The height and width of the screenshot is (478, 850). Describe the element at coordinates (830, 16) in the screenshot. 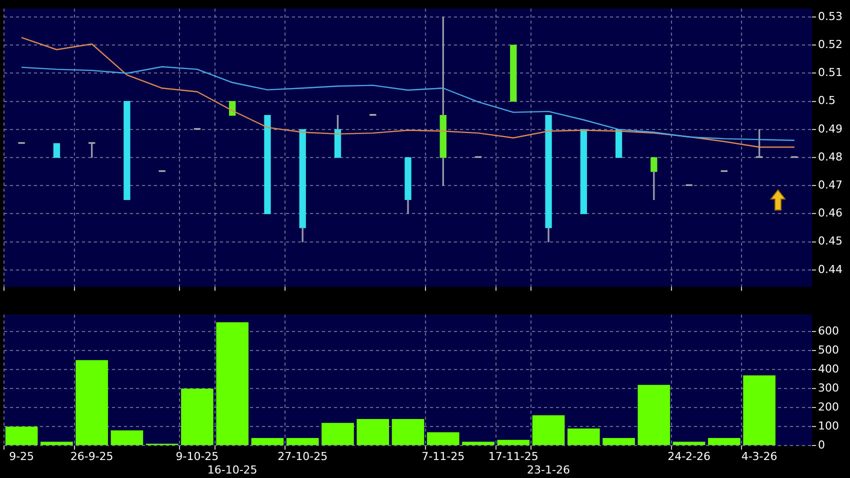

I see `y-tick-label: 0.53` at that location.